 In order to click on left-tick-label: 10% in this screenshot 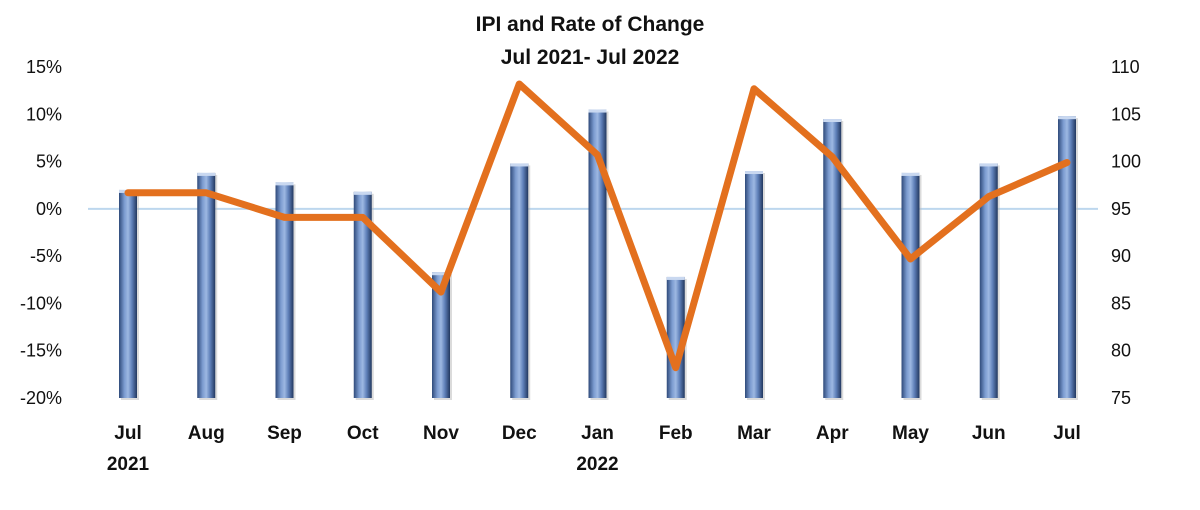, I will do `click(44, 114)`.